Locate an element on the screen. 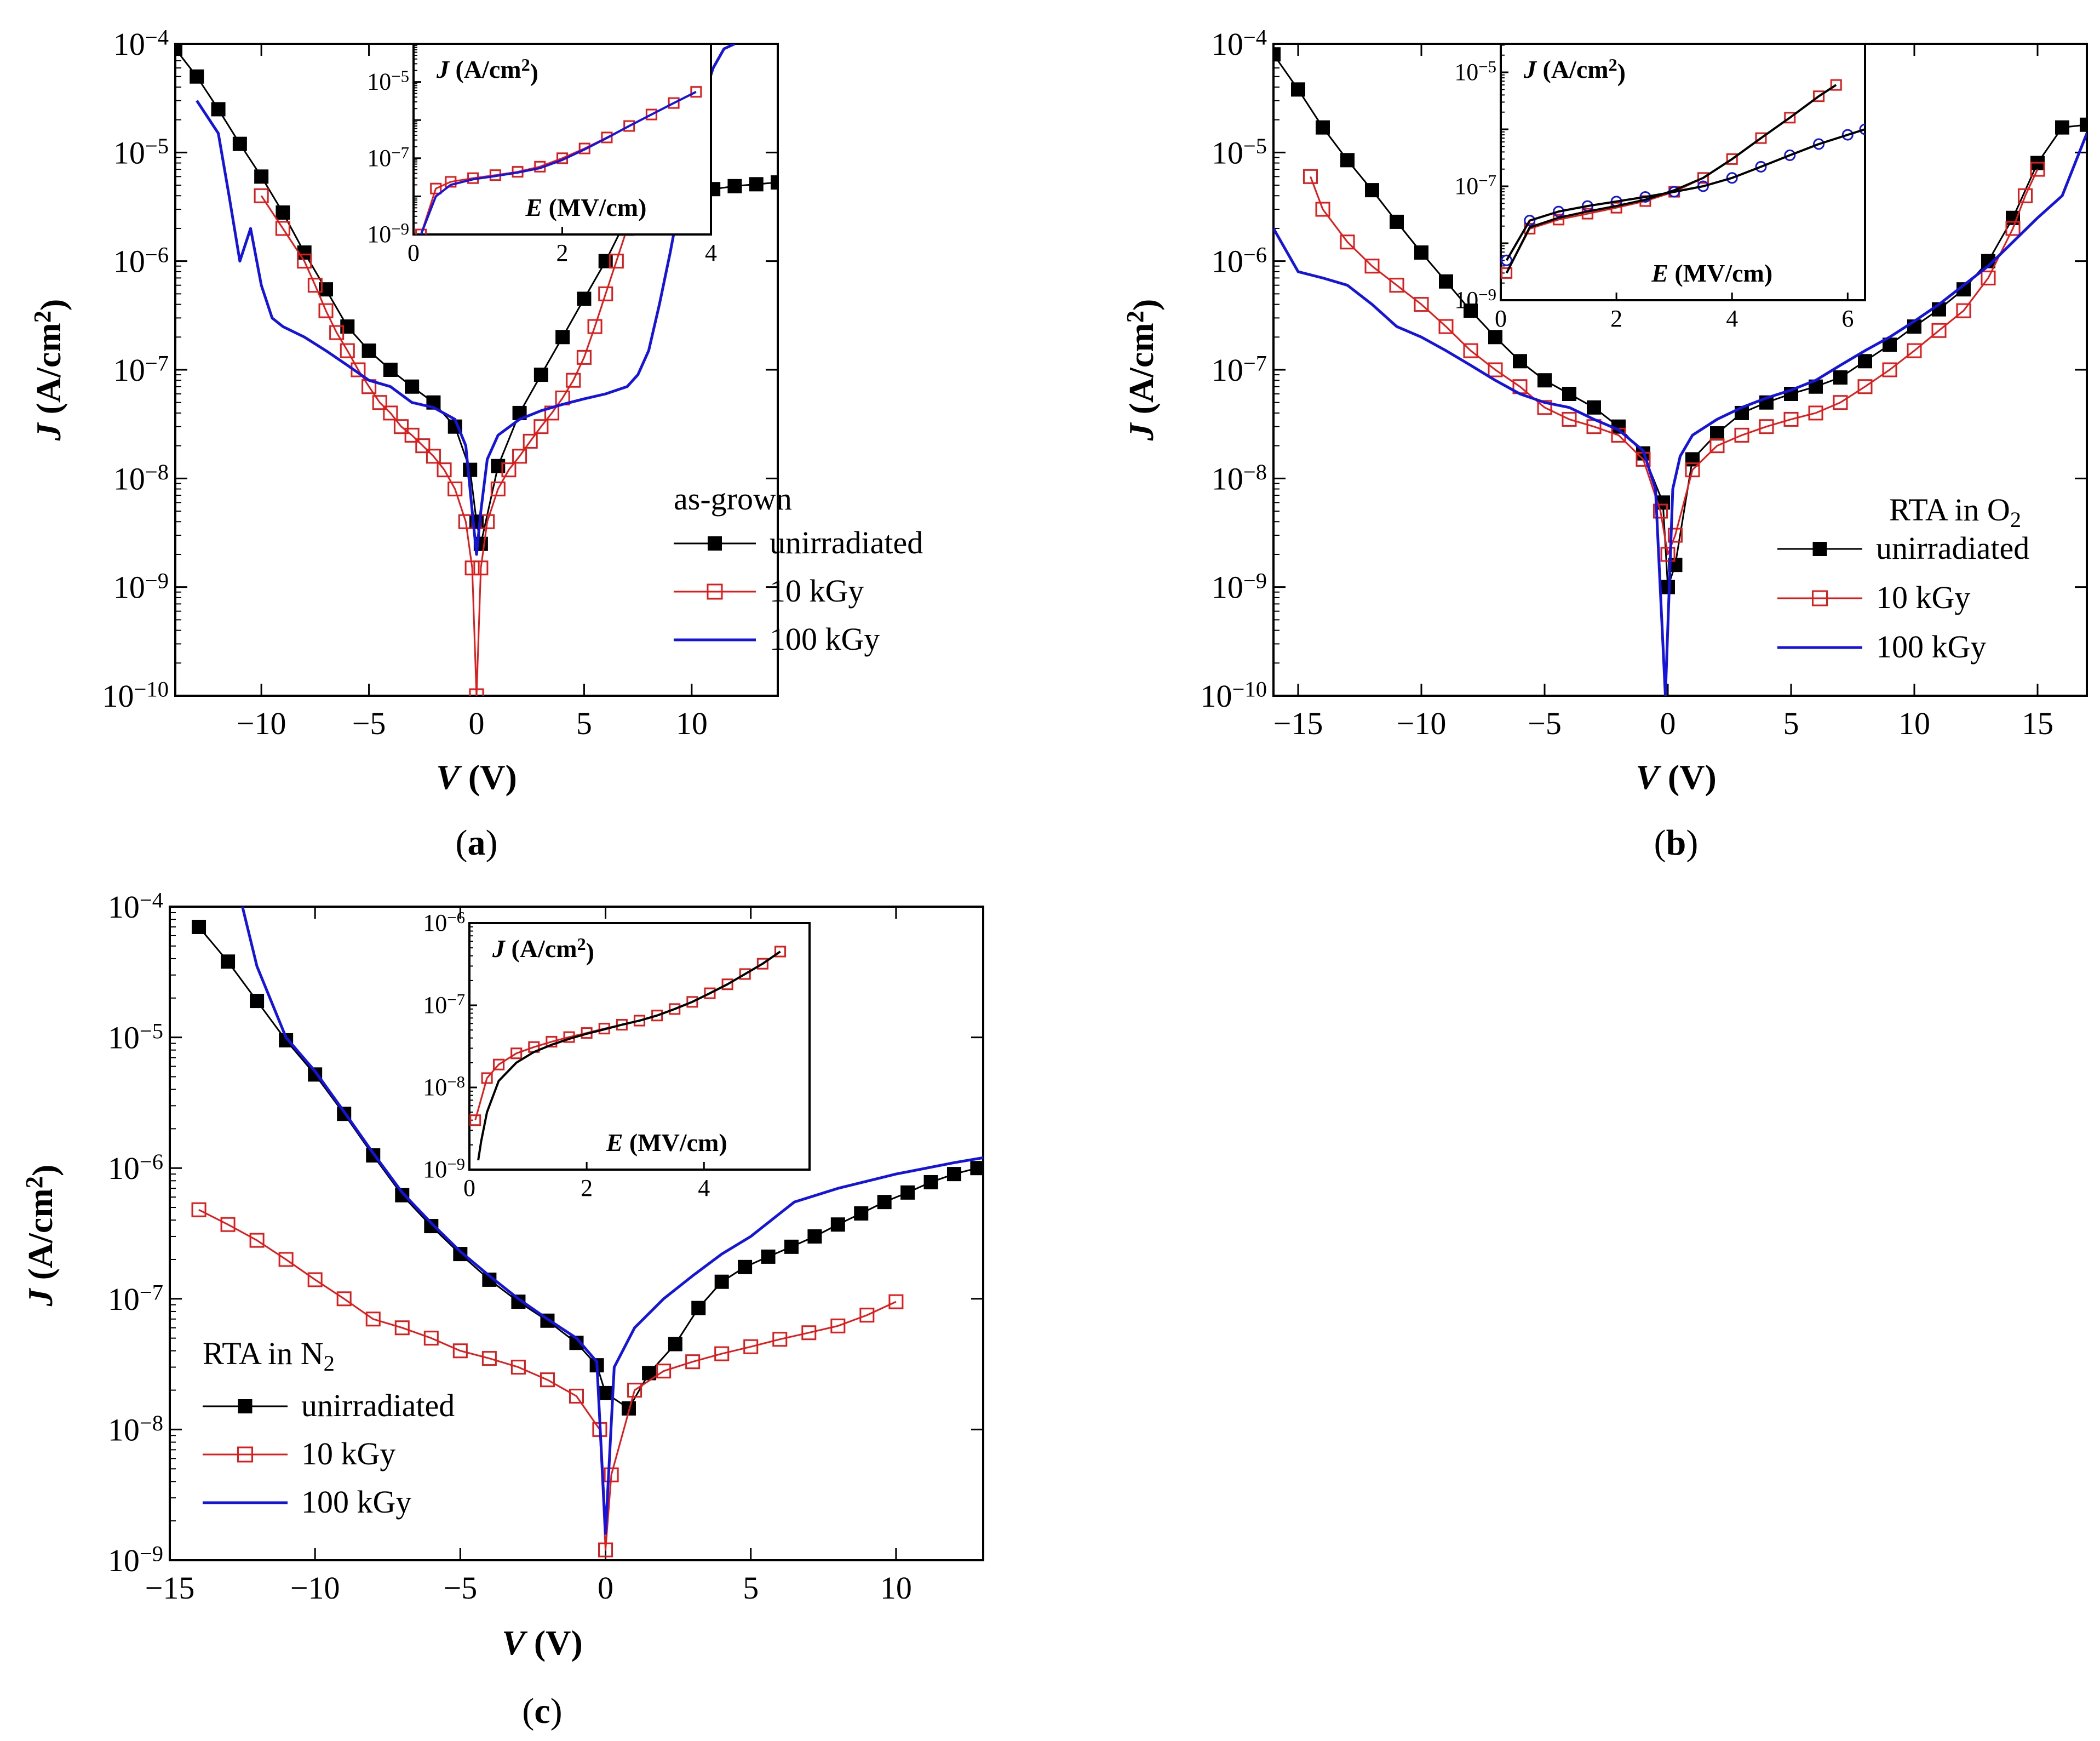  inset-frame is located at coordinates (1683, 172).